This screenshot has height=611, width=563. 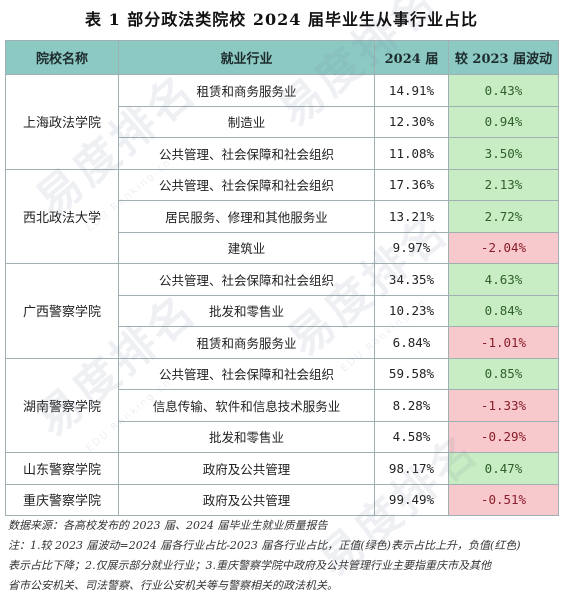 I want to click on note-line: 省市公安机关、司法警察、行业公安机关等与警察相关的政法机关。, so click(x=173, y=585).